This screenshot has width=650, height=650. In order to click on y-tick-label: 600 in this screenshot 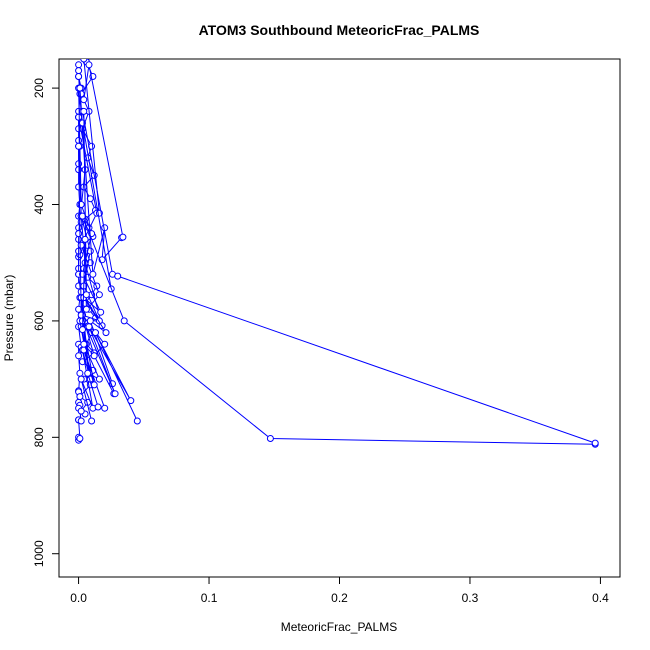, I will do `click(39, 321)`.